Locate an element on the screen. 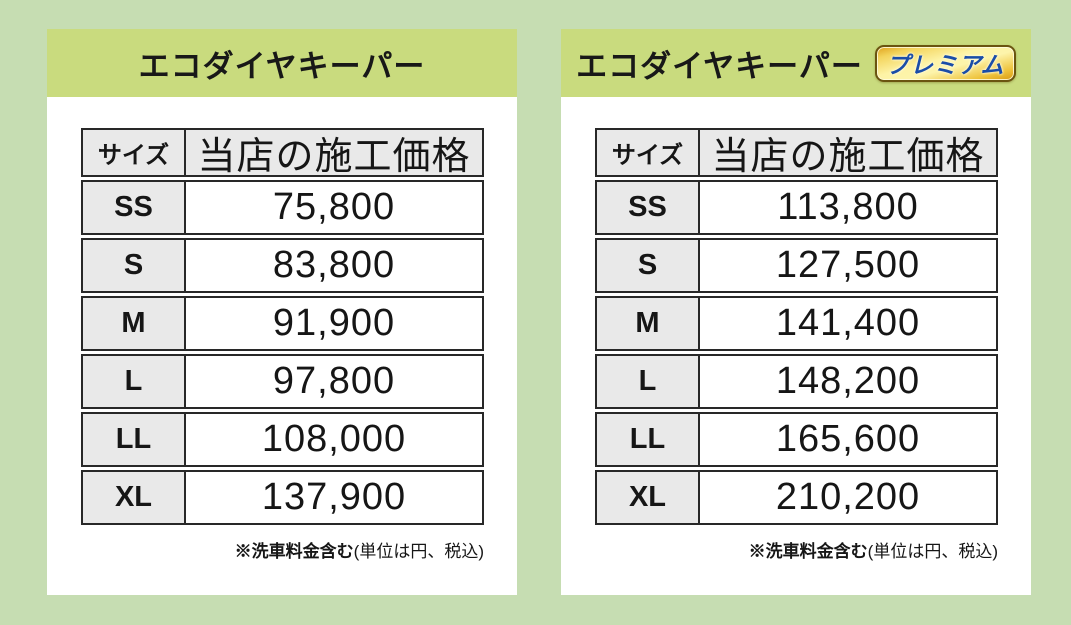  price-cell: 165,600 is located at coordinates (848, 439).